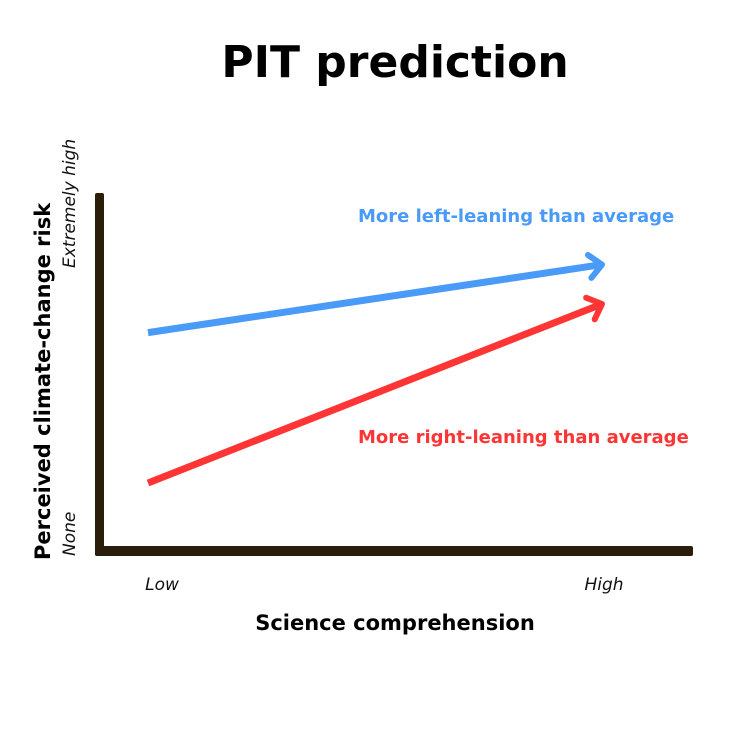 The image size is (750, 750). What do you see at coordinates (394, 551) in the screenshot?
I see `x-axis` at bounding box center [394, 551].